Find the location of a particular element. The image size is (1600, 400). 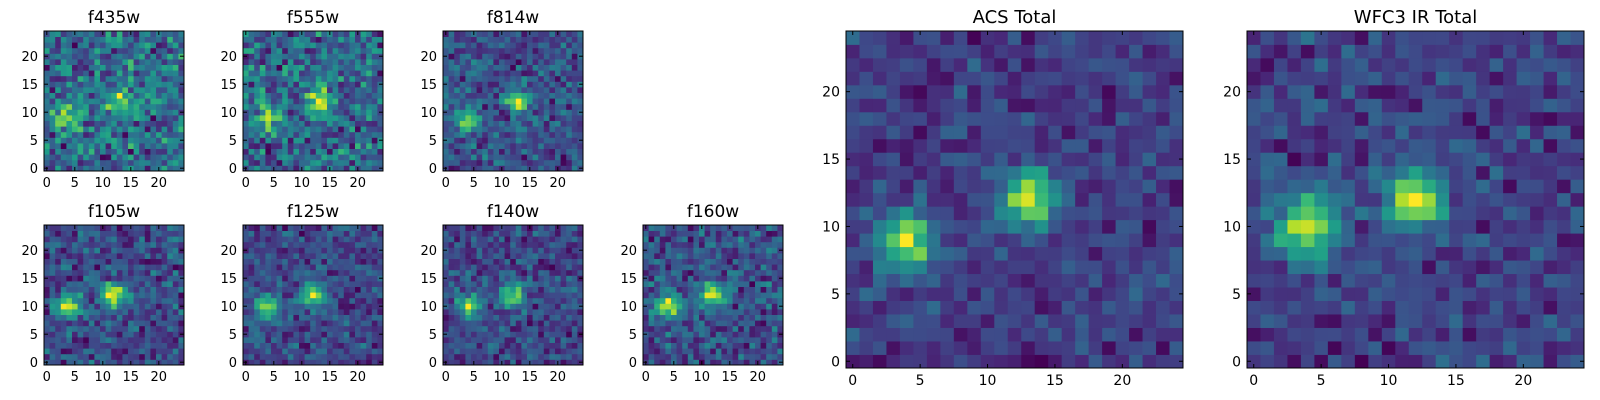

y-tick-label: 20 is located at coordinates (628, 251).